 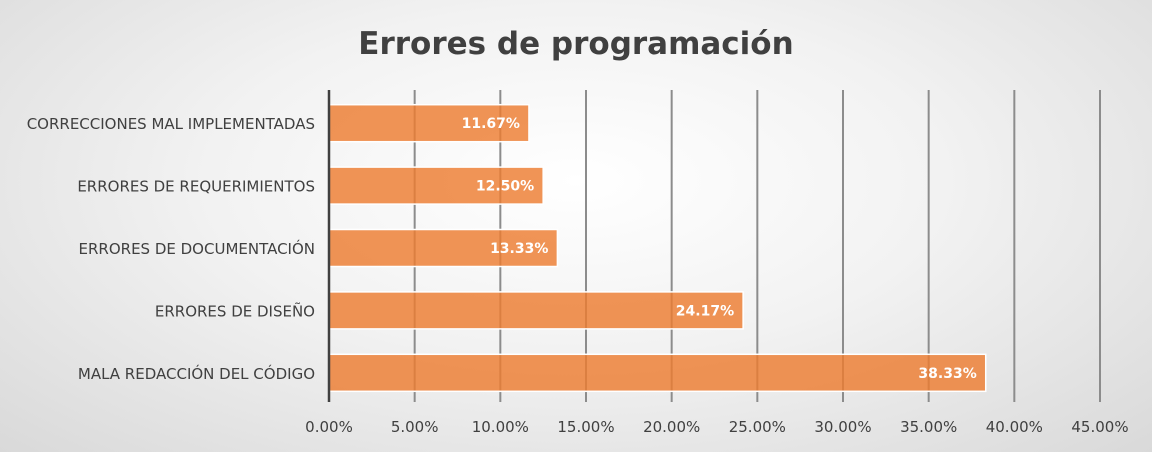 I want to click on data-label: 24.17%, so click(x=705, y=311).